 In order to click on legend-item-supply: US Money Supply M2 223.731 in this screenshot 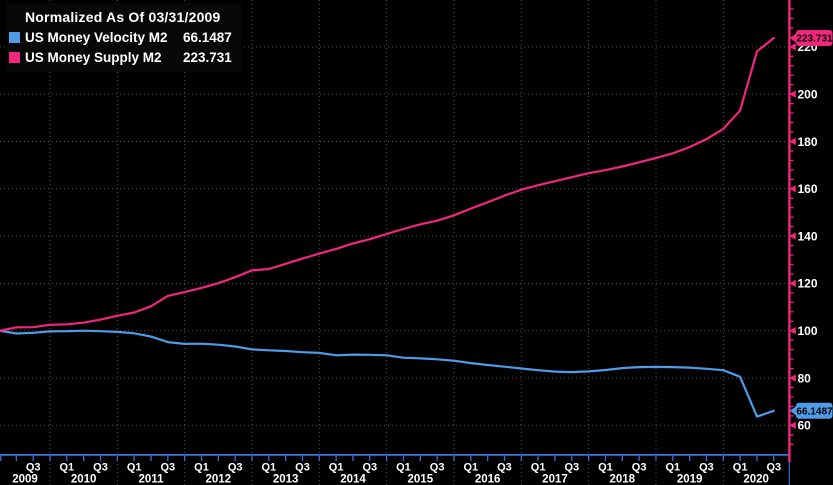, I will do `click(120, 57)`.